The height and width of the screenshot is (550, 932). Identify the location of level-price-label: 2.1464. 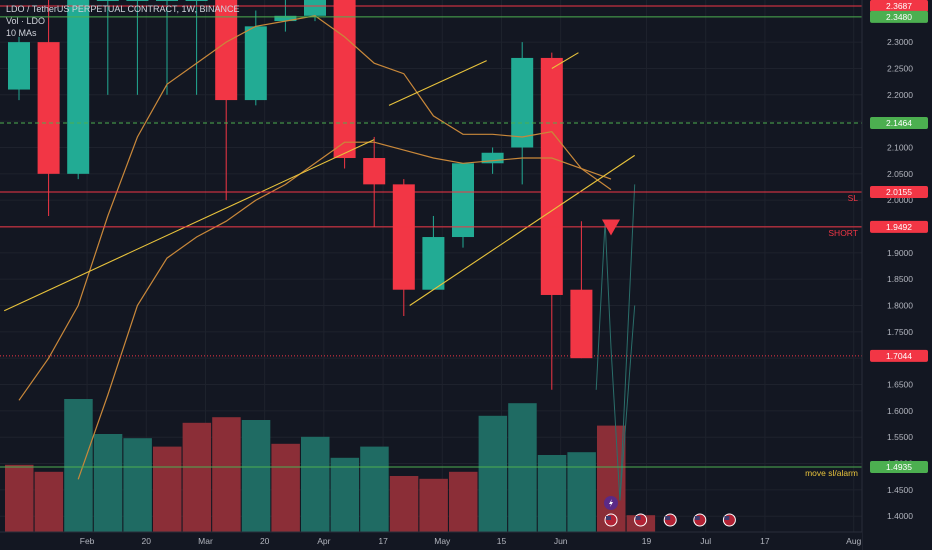
(899, 123).